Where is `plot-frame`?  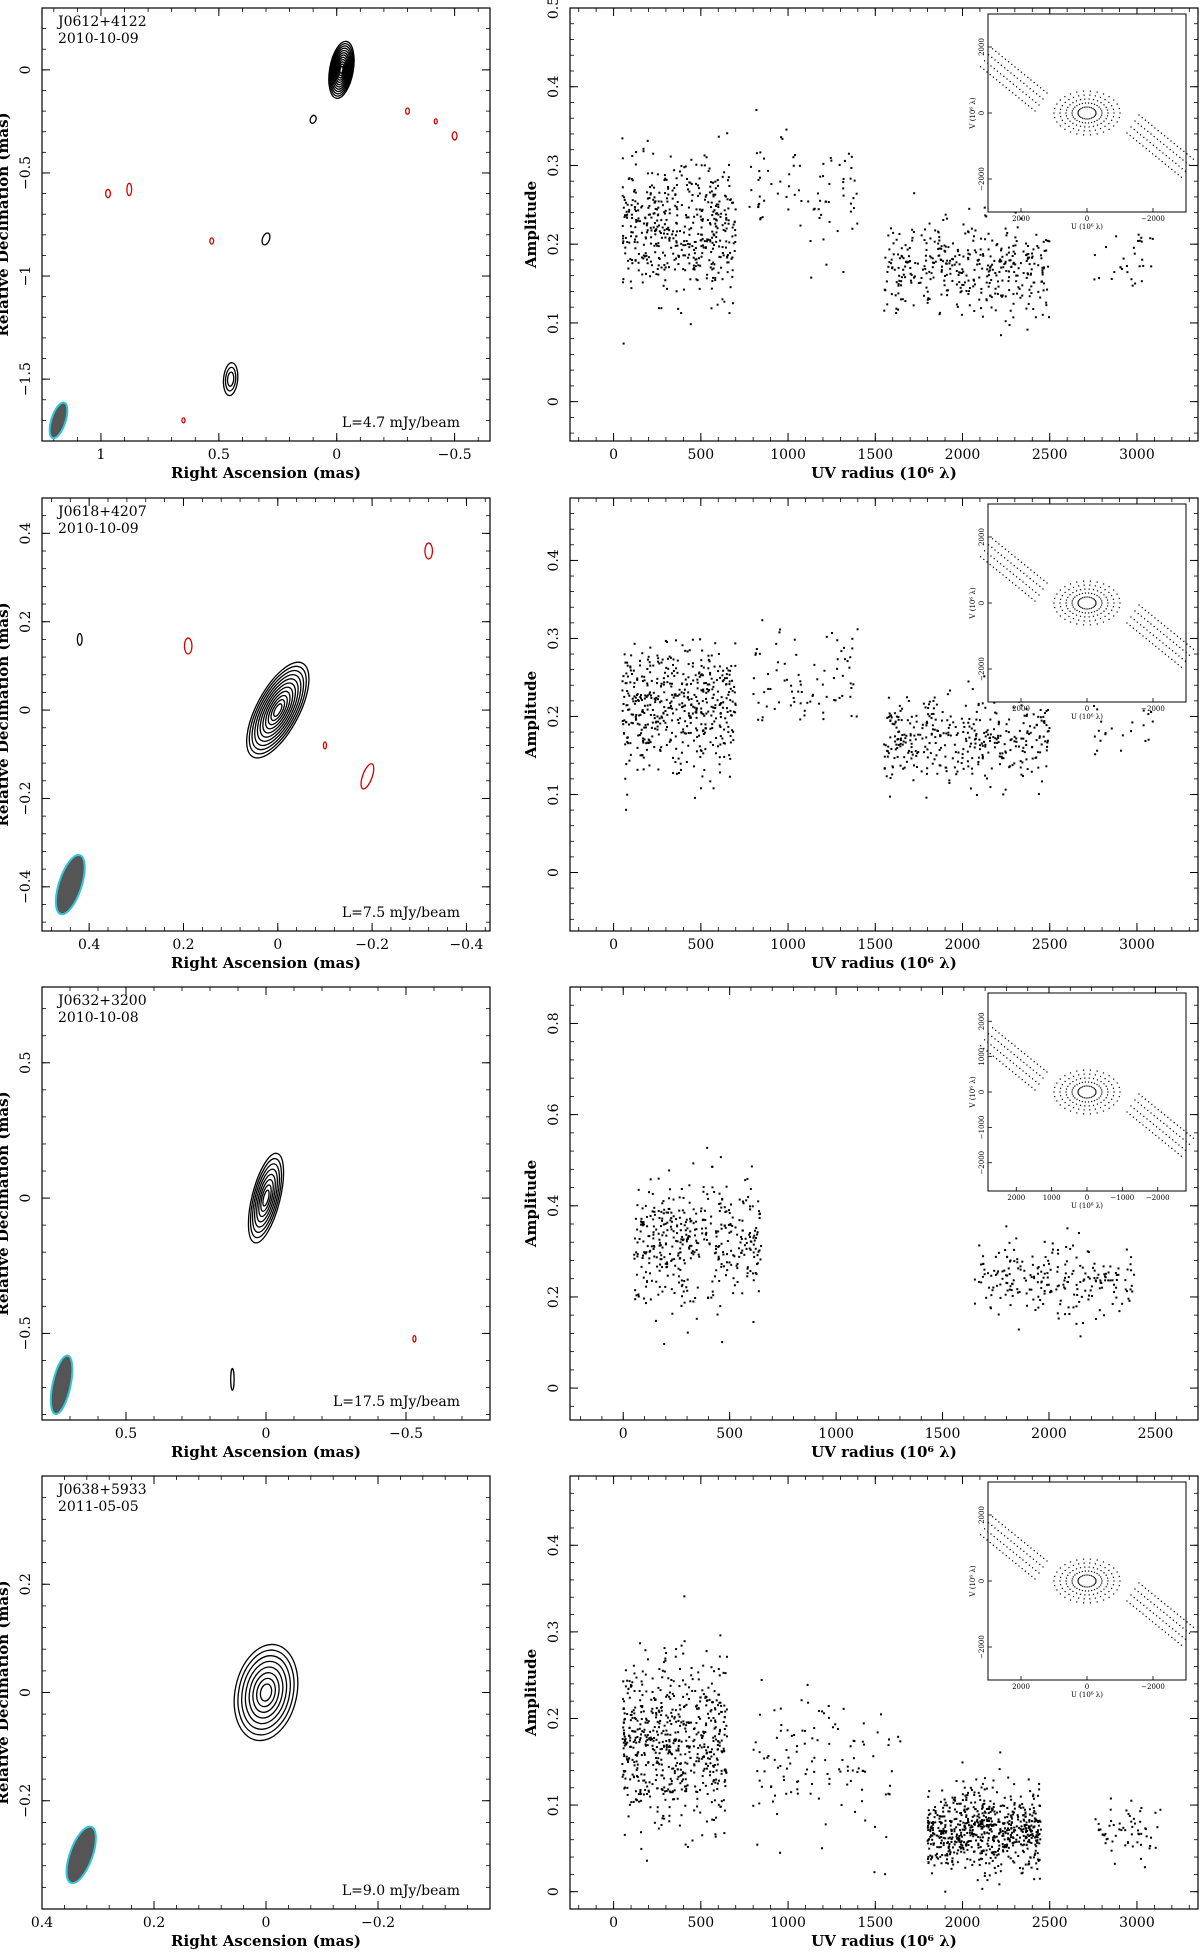
plot-frame is located at coordinates (266, 714).